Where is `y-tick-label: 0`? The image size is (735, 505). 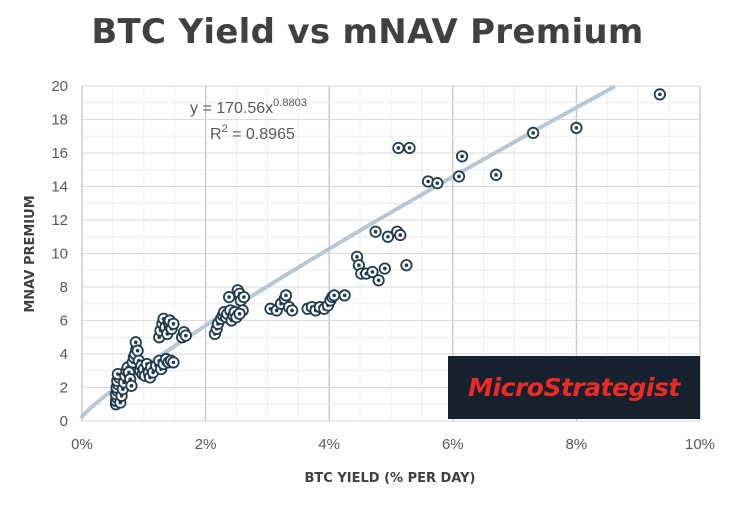 y-tick-label: 0 is located at coordinates (64, 421).